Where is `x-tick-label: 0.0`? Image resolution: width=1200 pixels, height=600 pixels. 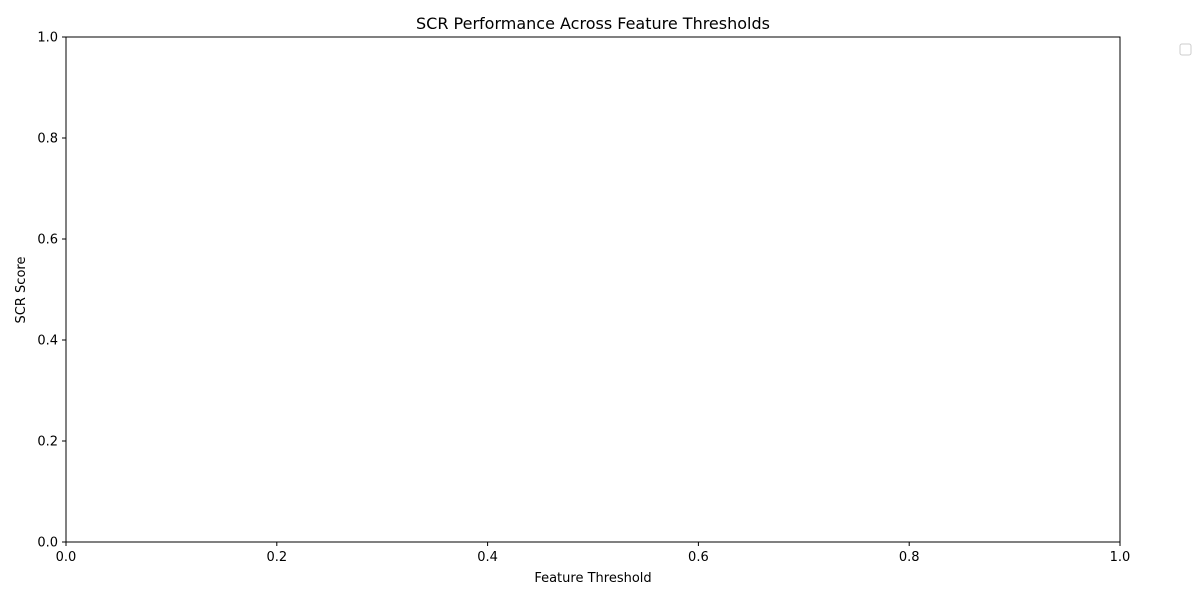 x-tick-label: 0.0 is located at coordinates (66, 557).